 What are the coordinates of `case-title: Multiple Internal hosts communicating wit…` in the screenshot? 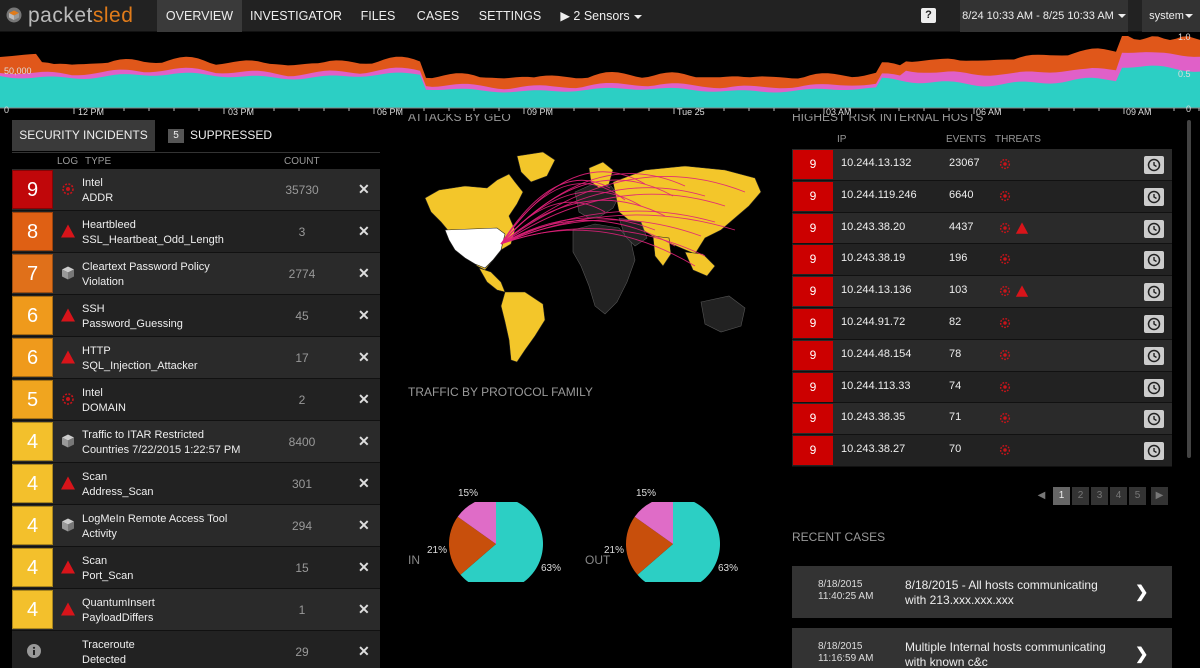 It's located at (1005, 654).